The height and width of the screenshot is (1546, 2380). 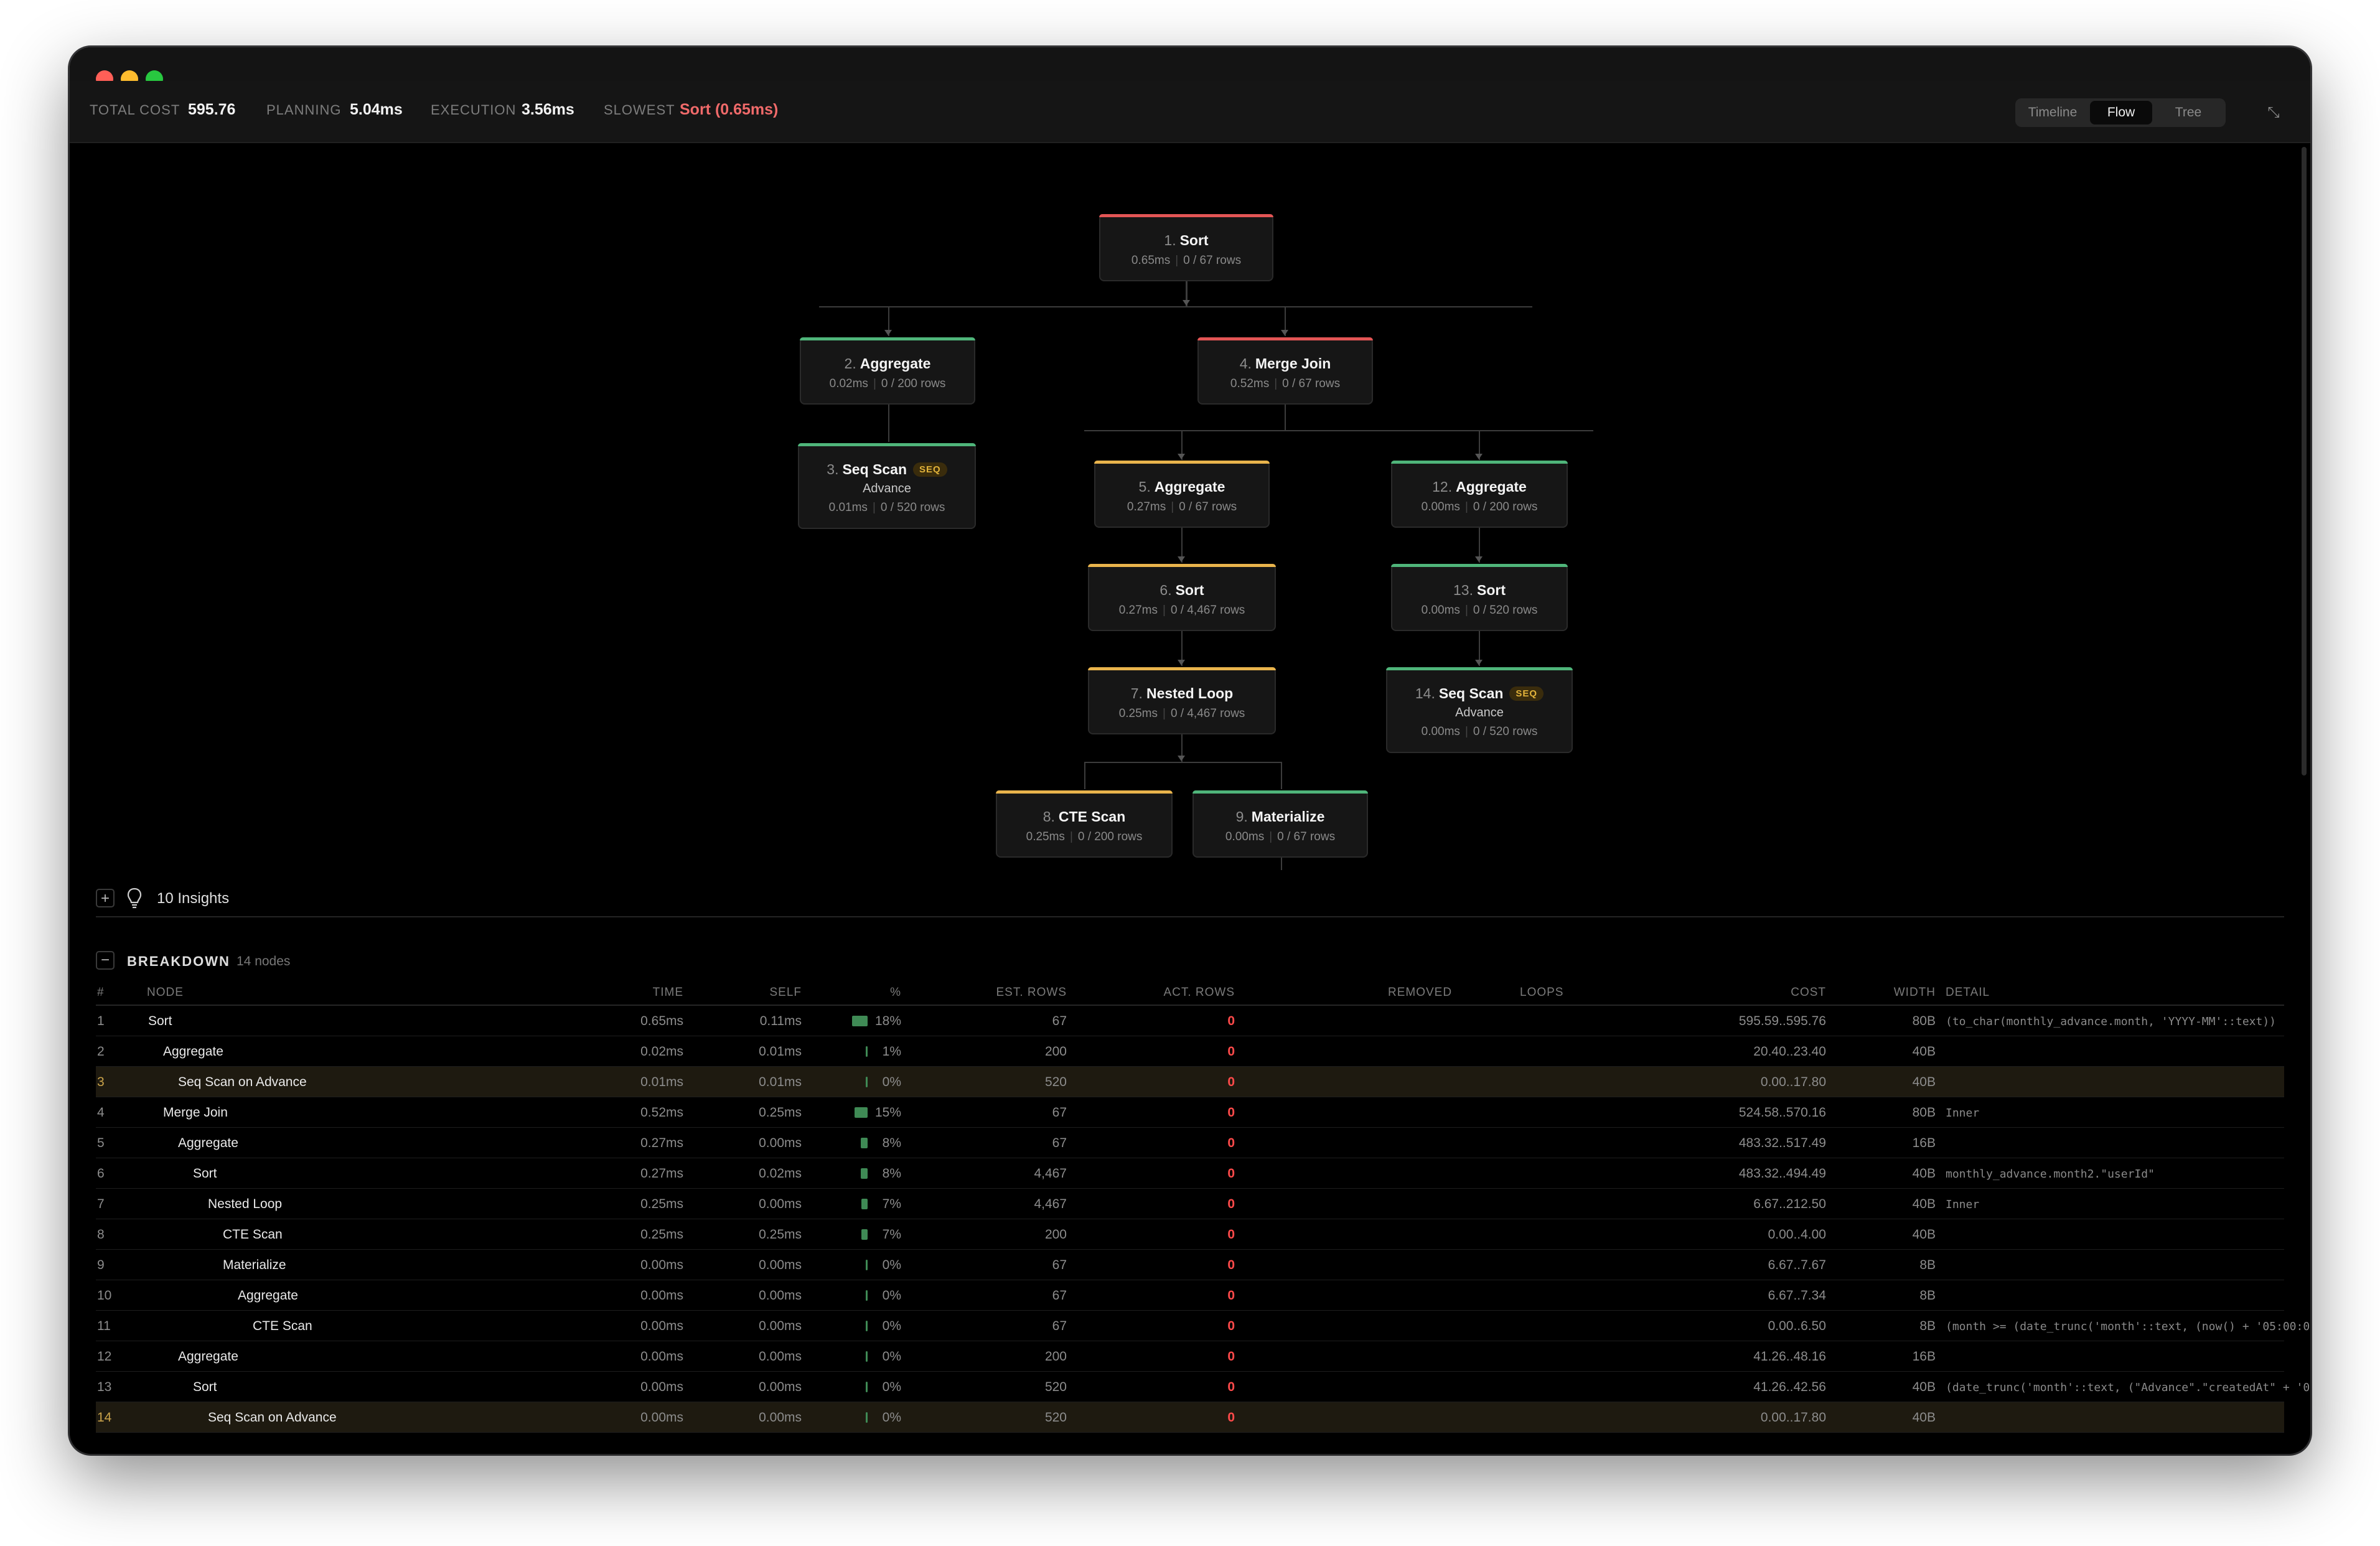 What do you see at coordinates (729, 110) in the screenshot?
I see `slowest-value: Sort (0.65ms)` at bounding box center [729, 110].